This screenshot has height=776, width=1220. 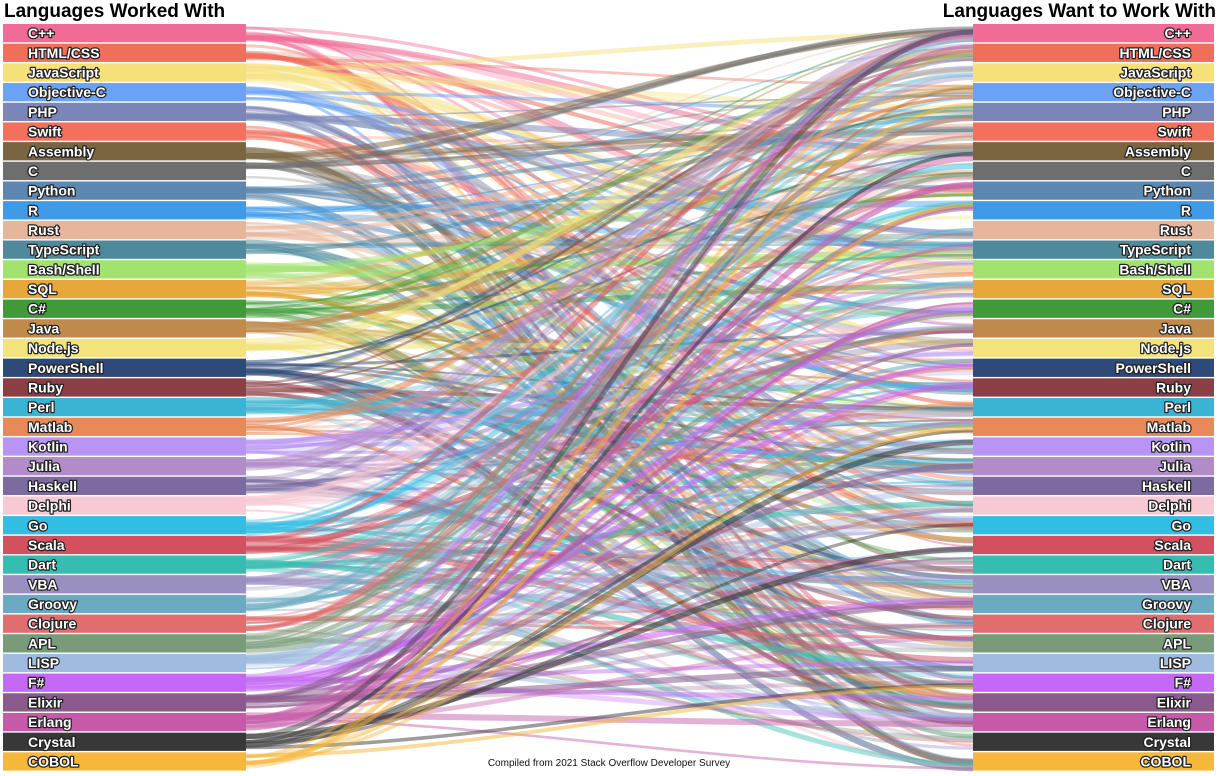 I want to click on left-bar-julia, so click(x=124, y=466).